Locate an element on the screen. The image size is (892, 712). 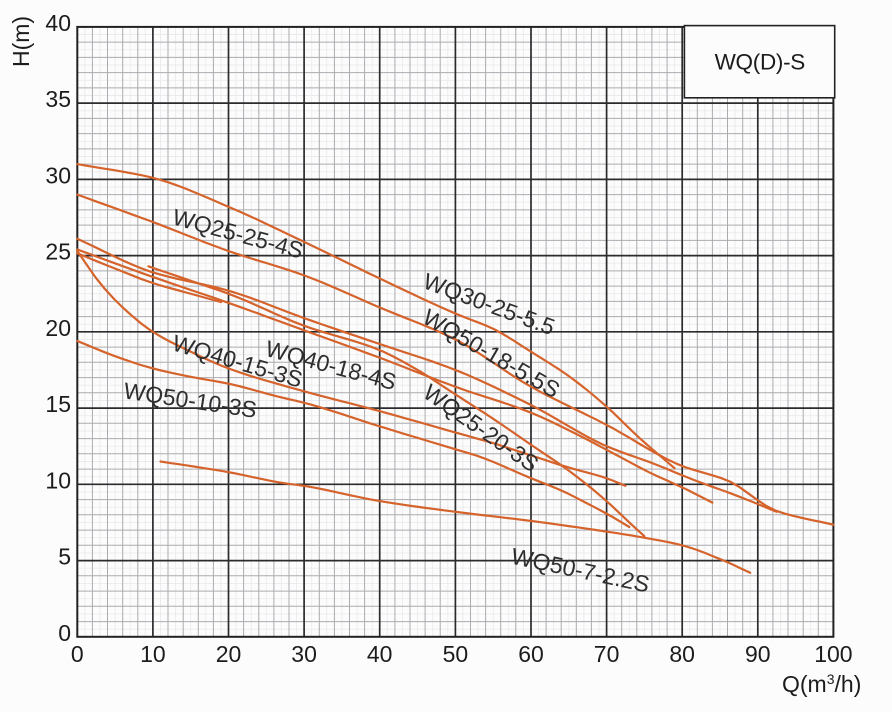
svg-text: 35 is located at coordinates (58, 99).